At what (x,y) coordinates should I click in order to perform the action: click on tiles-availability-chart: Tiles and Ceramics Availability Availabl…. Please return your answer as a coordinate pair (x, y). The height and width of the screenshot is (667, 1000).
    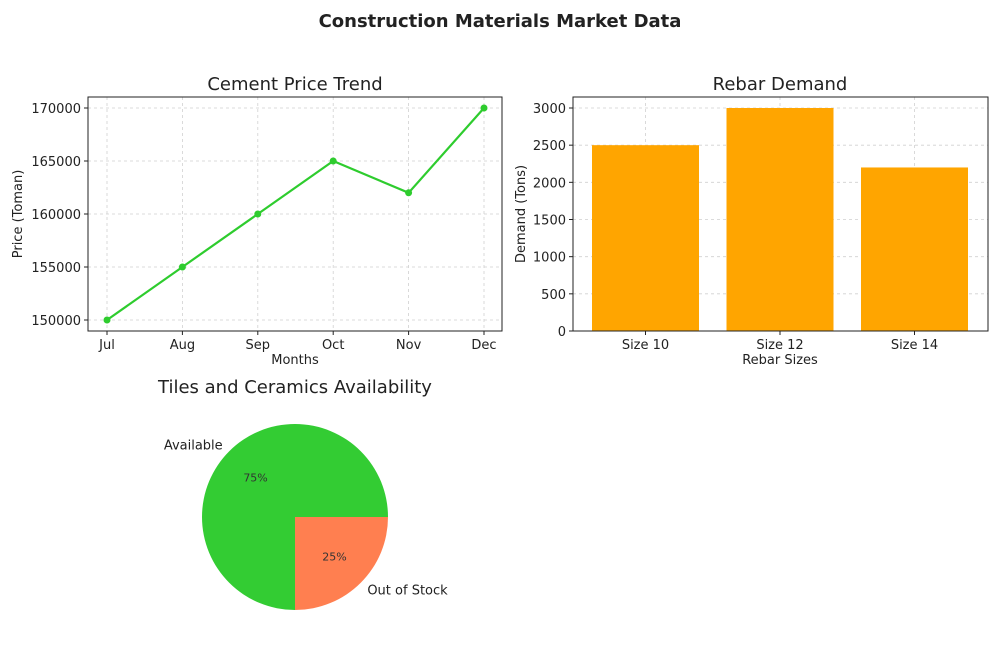
    Looking at the image, I should click on (302, 493).